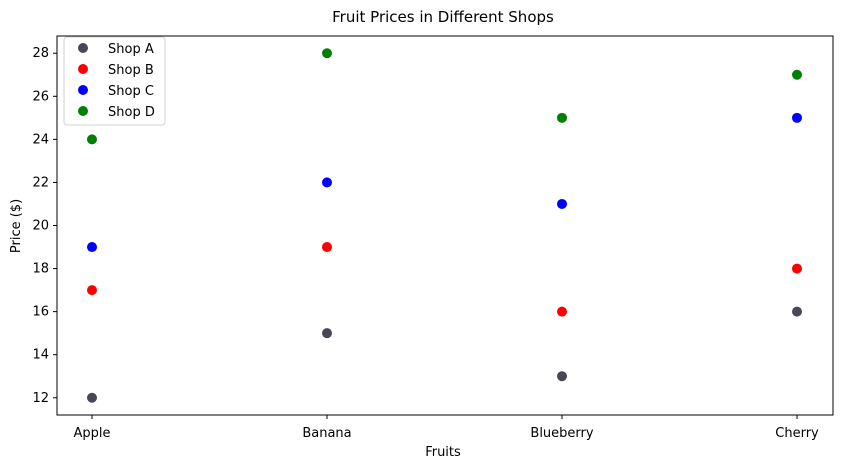  What do you see at coordinates (40, 96) in the screenshot?
I see `y-tick-label: 26` at bounding box center [40, 96].